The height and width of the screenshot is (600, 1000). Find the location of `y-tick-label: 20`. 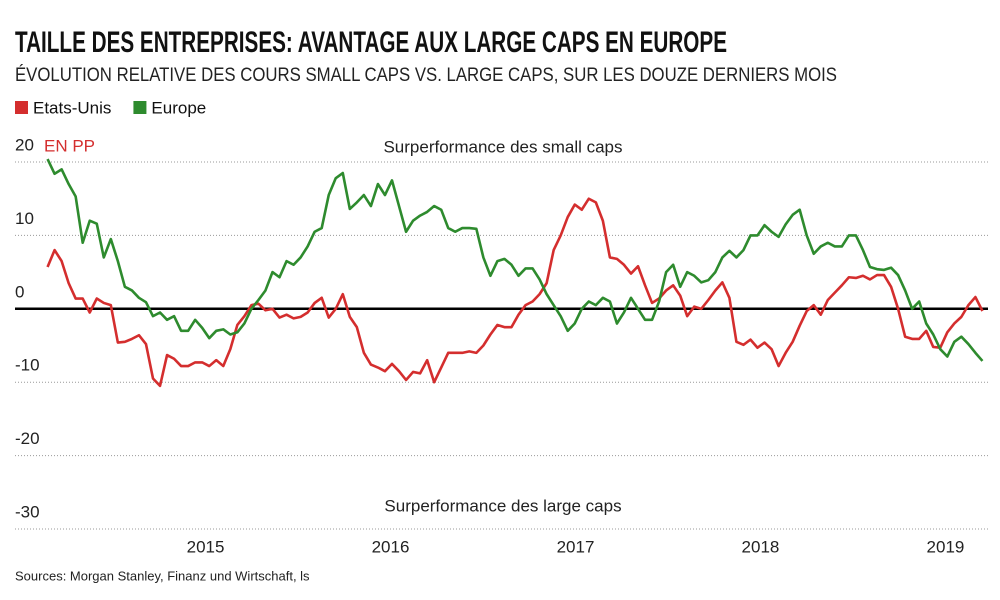

y-tick-label: 20 is located at coordinates (24, 145).